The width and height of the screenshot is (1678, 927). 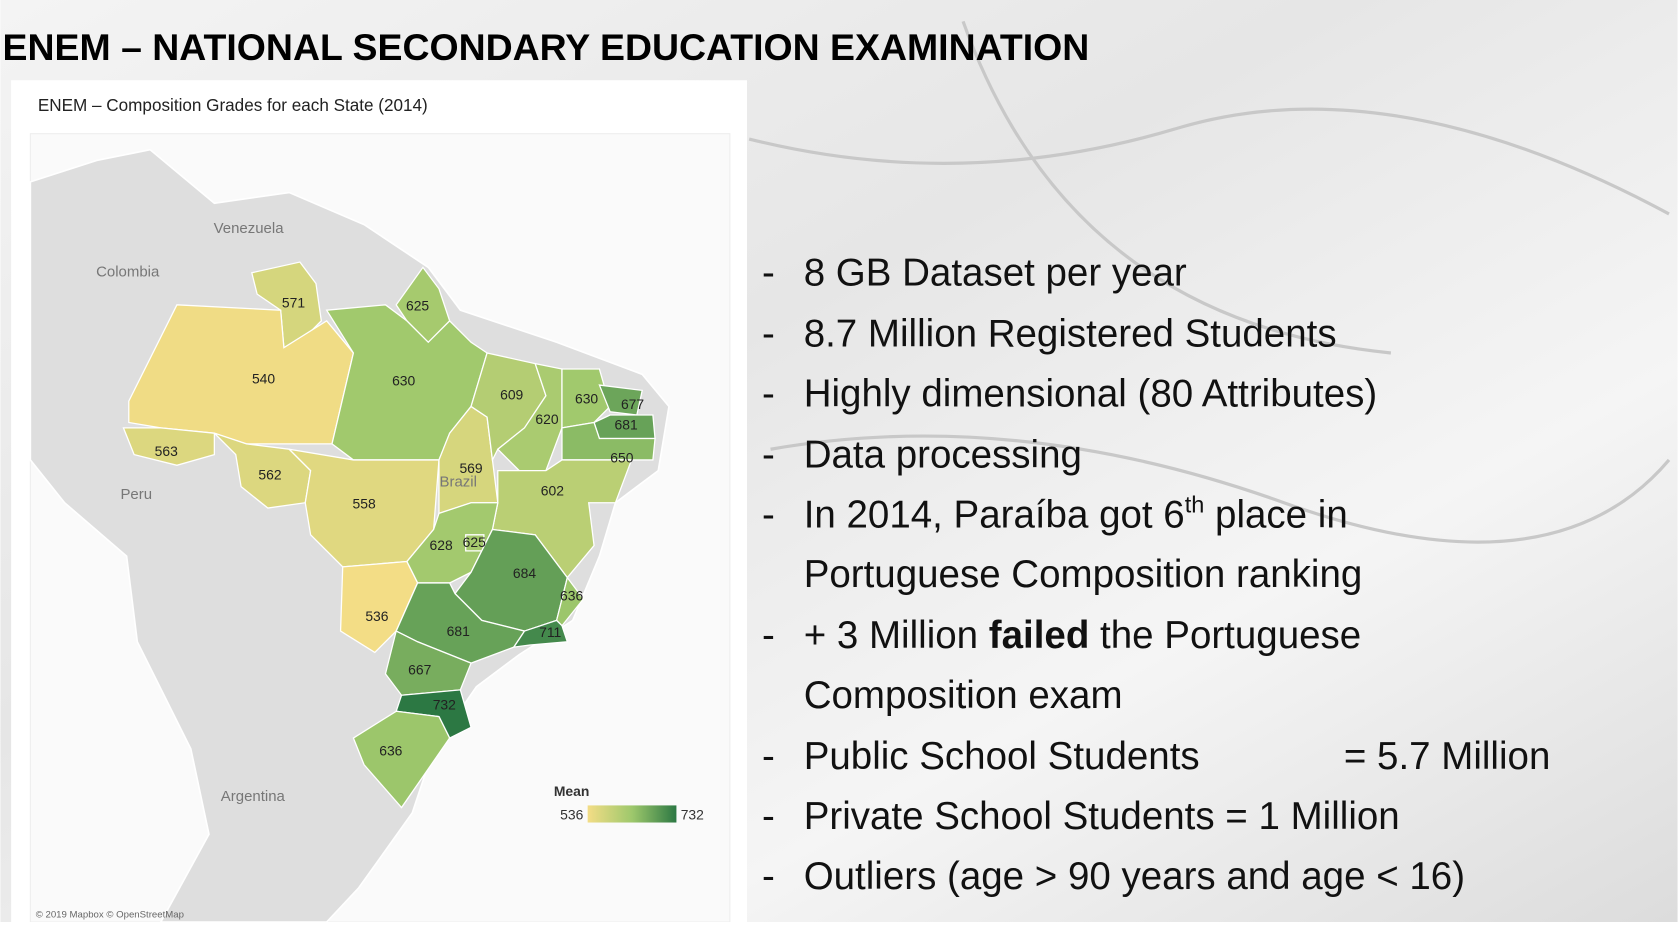 What do you see at coordinates (995, 273) in the screenshot?
I see `bullet-text: 8 GB Dataset per year` at bounding box center [995, 273].